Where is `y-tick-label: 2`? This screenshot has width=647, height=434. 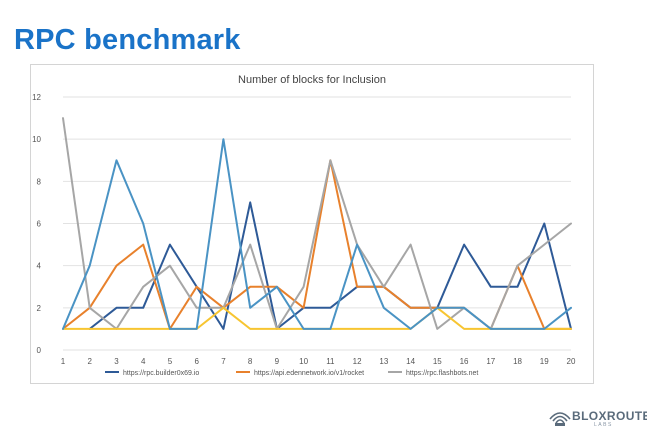 y-tick-label: 2 is located at coordinates (39, 308).